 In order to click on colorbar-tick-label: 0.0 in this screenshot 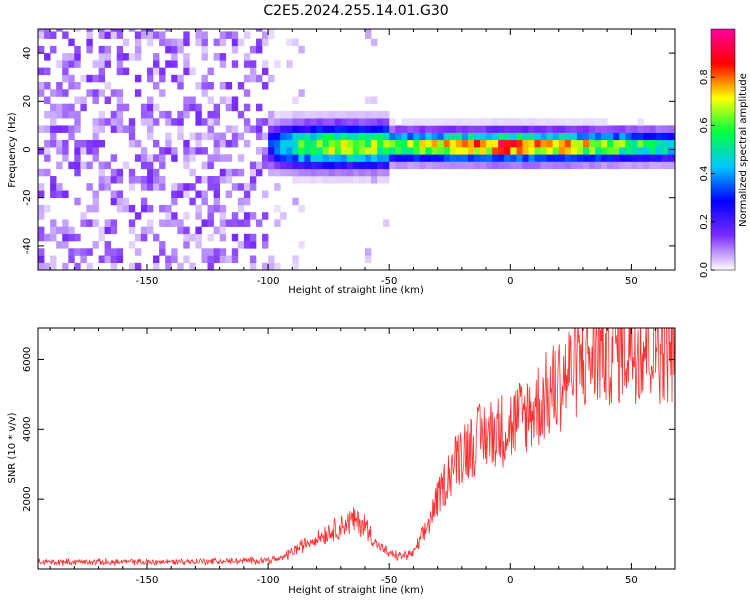, I will do `click(704, 270)`.